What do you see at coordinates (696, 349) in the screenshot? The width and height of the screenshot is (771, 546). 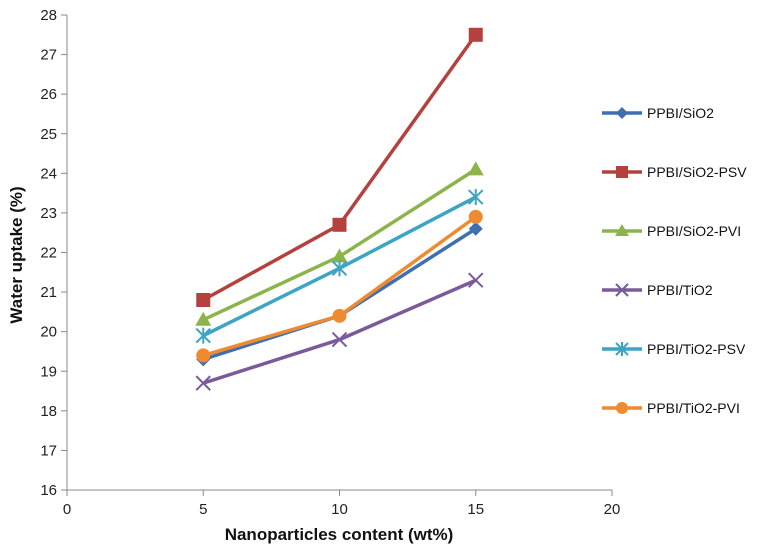 I see `legend-label-ppbi-tio2-psv: PPBI/TiO2-PSV` at bounding box center [696, 349].